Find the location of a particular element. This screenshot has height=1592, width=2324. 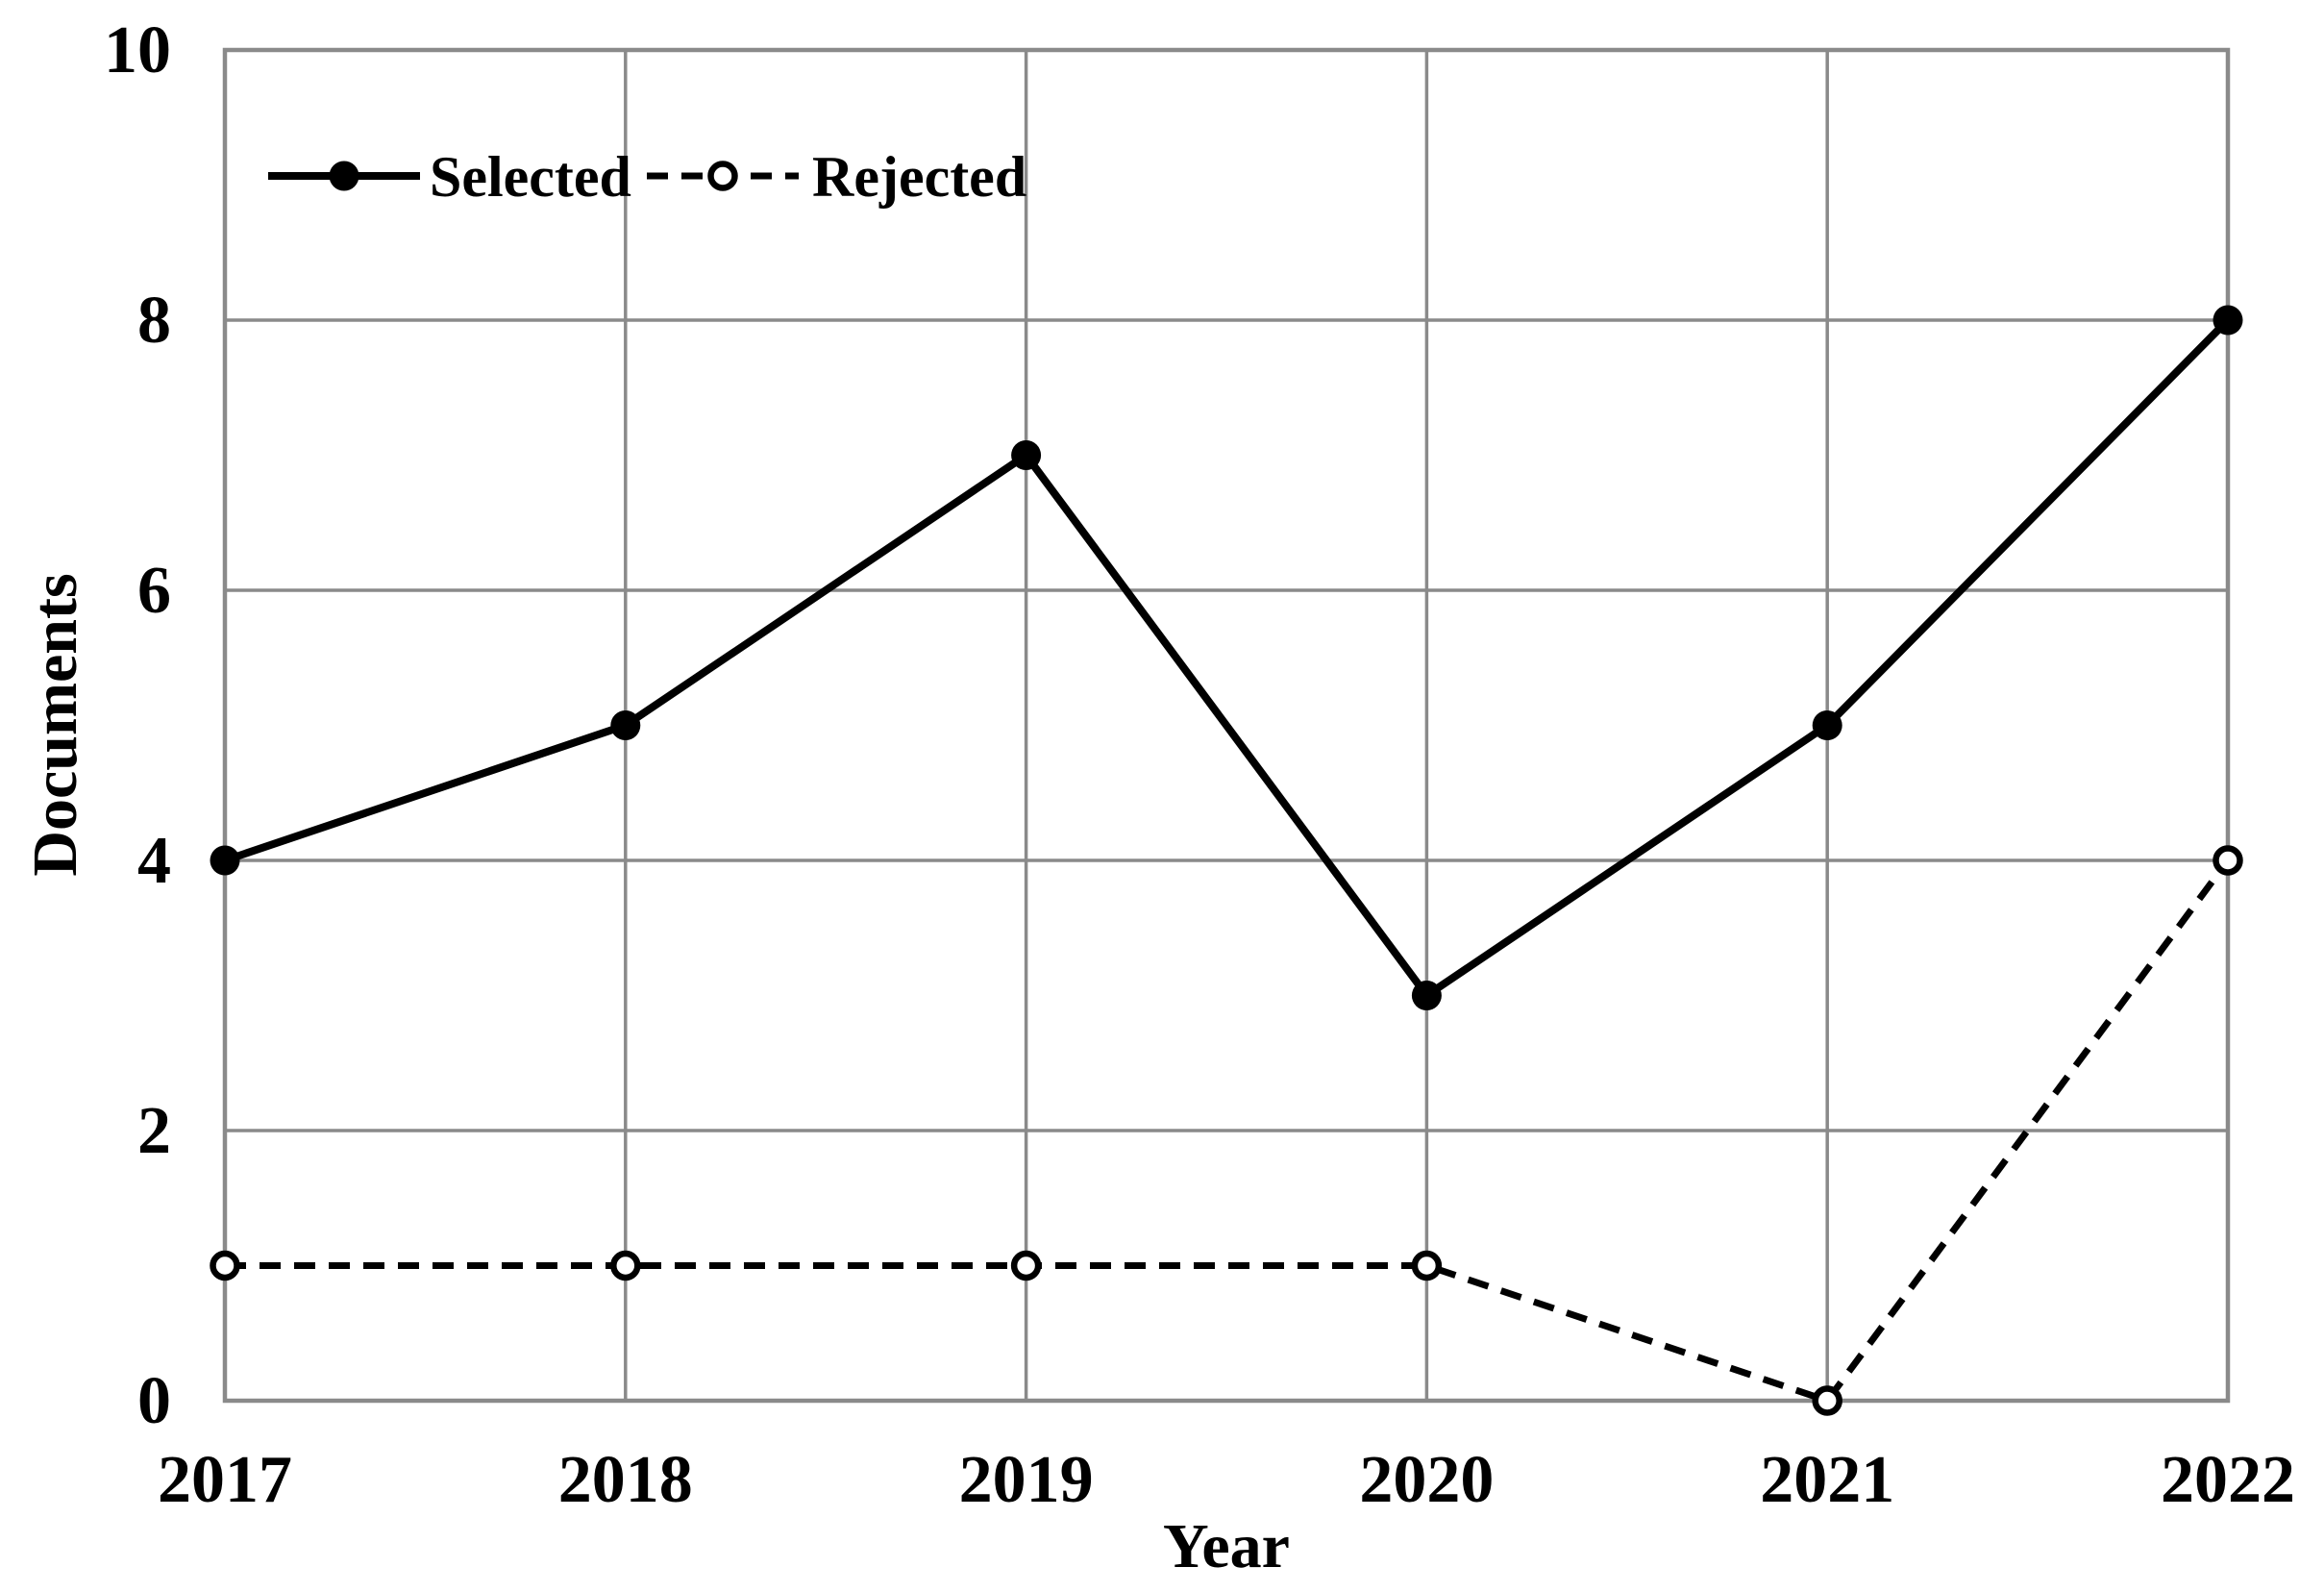

y-tick-label-4: 4 is located at coordinates (154, 861).